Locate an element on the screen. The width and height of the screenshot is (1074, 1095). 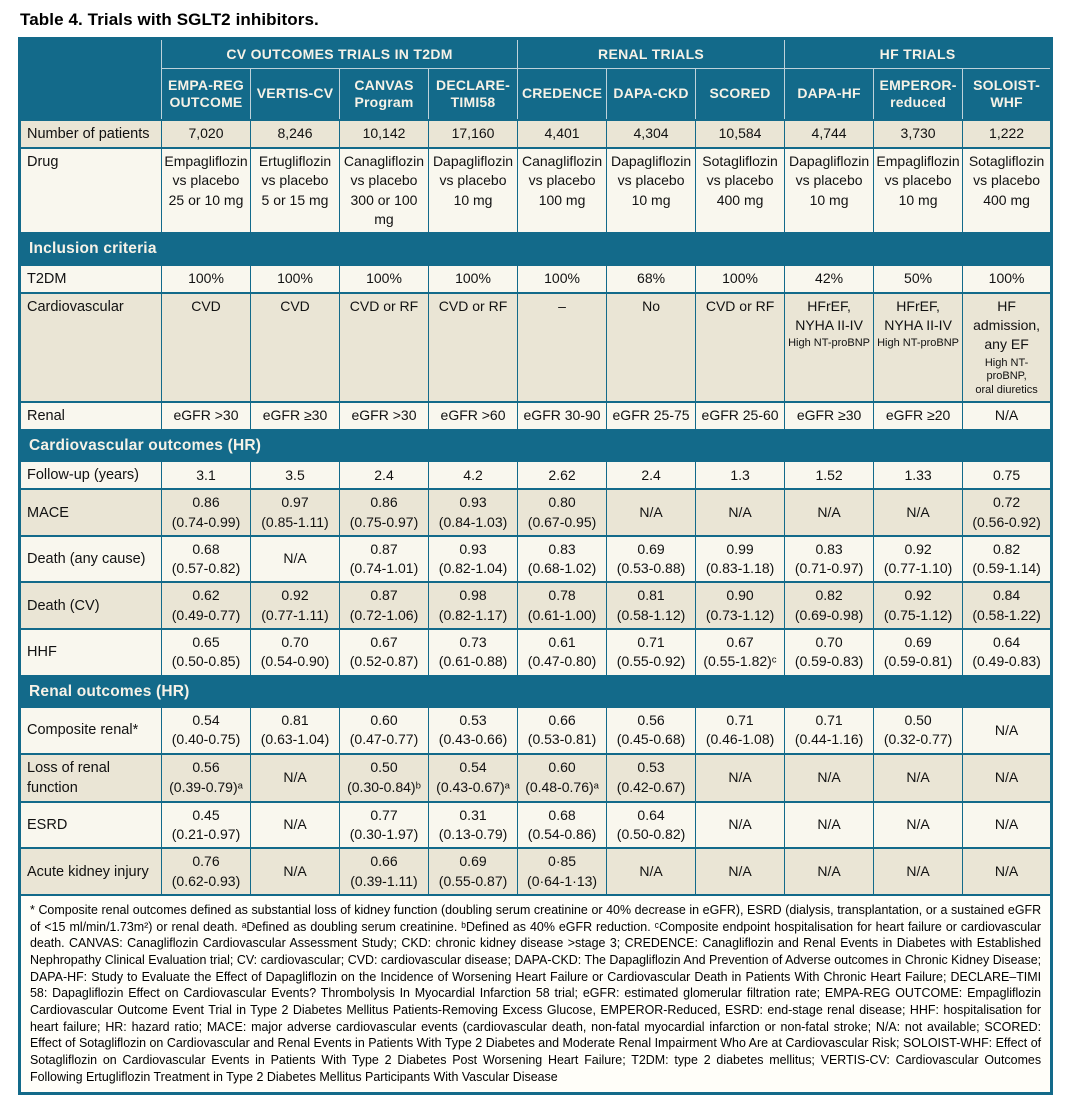
trial-header-4: CREDENCE is located at coordinates (562, 94).